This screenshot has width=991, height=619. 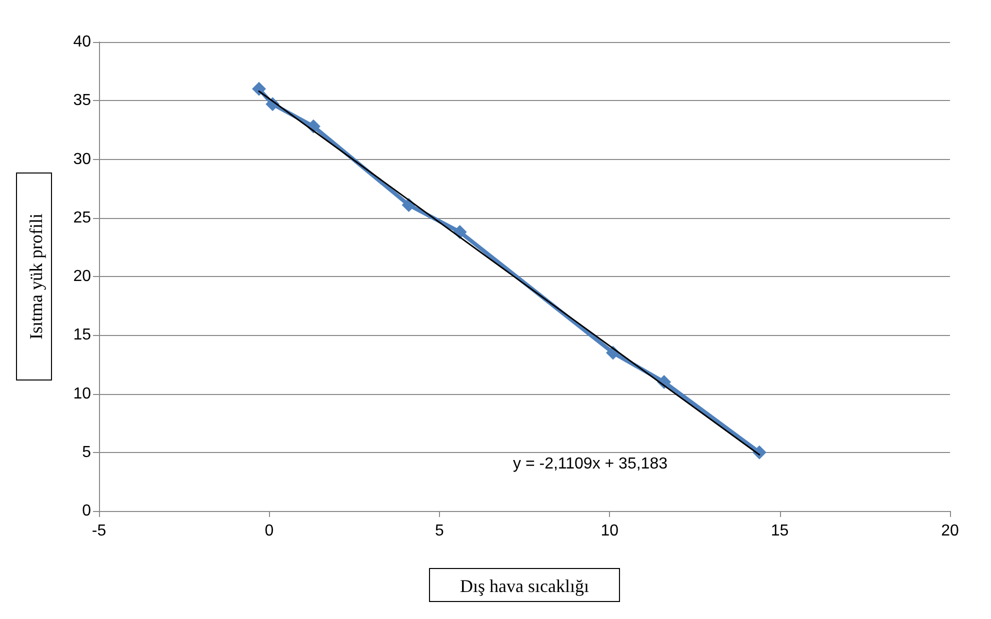 What do you see at coordinates (82, 335) in the screenshot?
I see `y-tick-label: 15` at bounding box center [82, 335].